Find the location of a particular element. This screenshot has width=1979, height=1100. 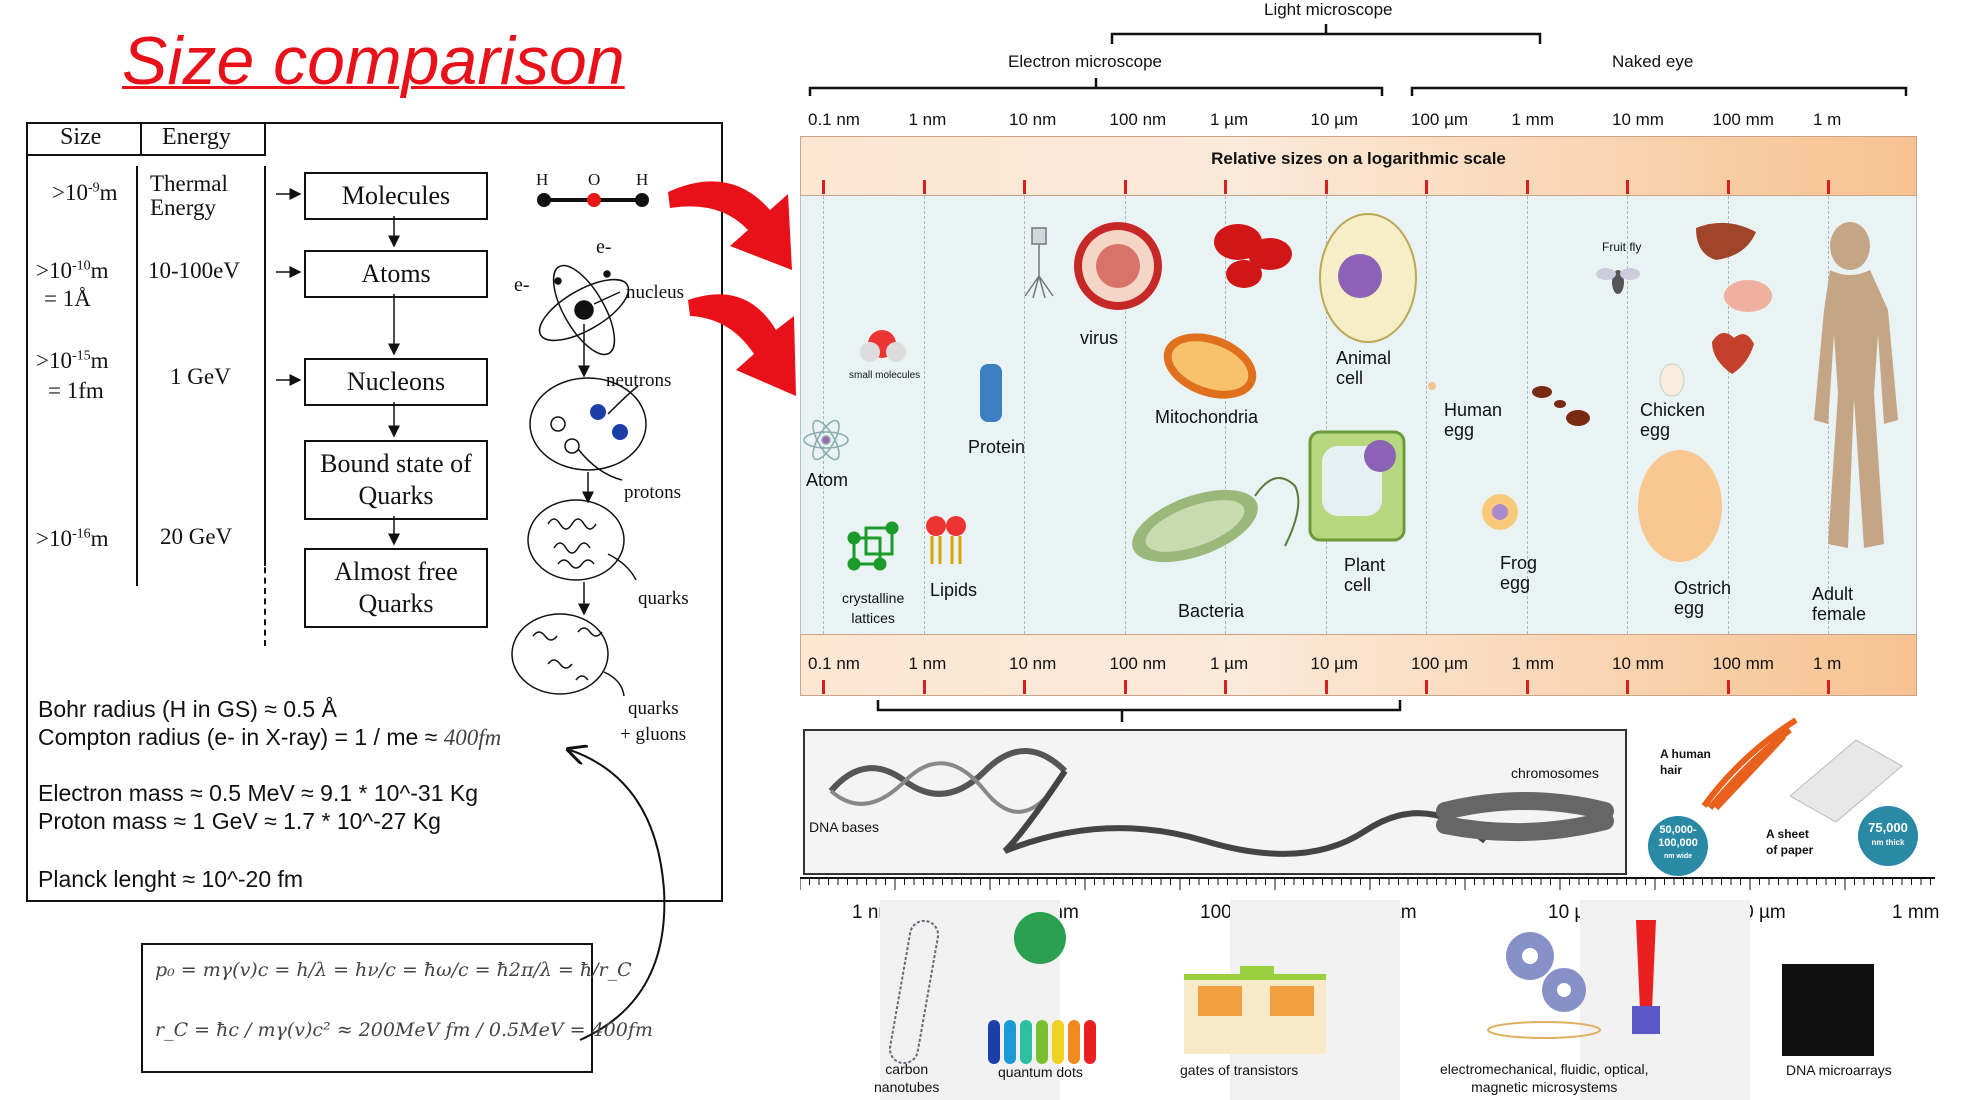

liver-icon is located at coordinates (1726, 241).